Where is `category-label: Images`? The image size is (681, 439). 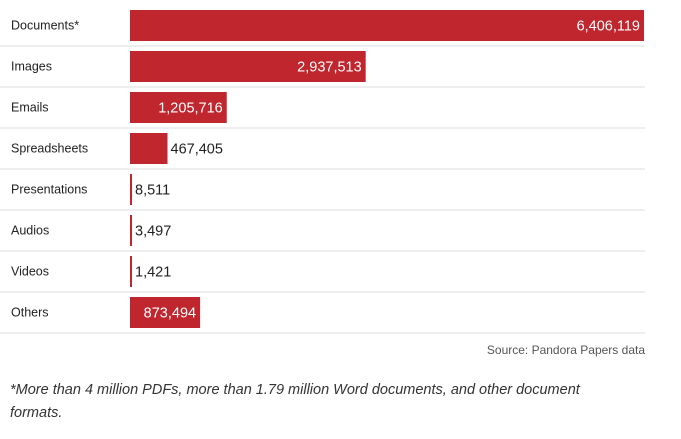
category-label: Images is located at coordinates (31, 67).